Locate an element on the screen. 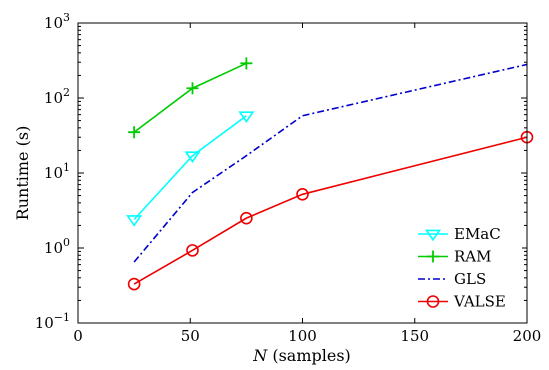 The height and width of the screenshot is (370, 549). legend-label-valse: VALSE is located at coordinates (479, 302).